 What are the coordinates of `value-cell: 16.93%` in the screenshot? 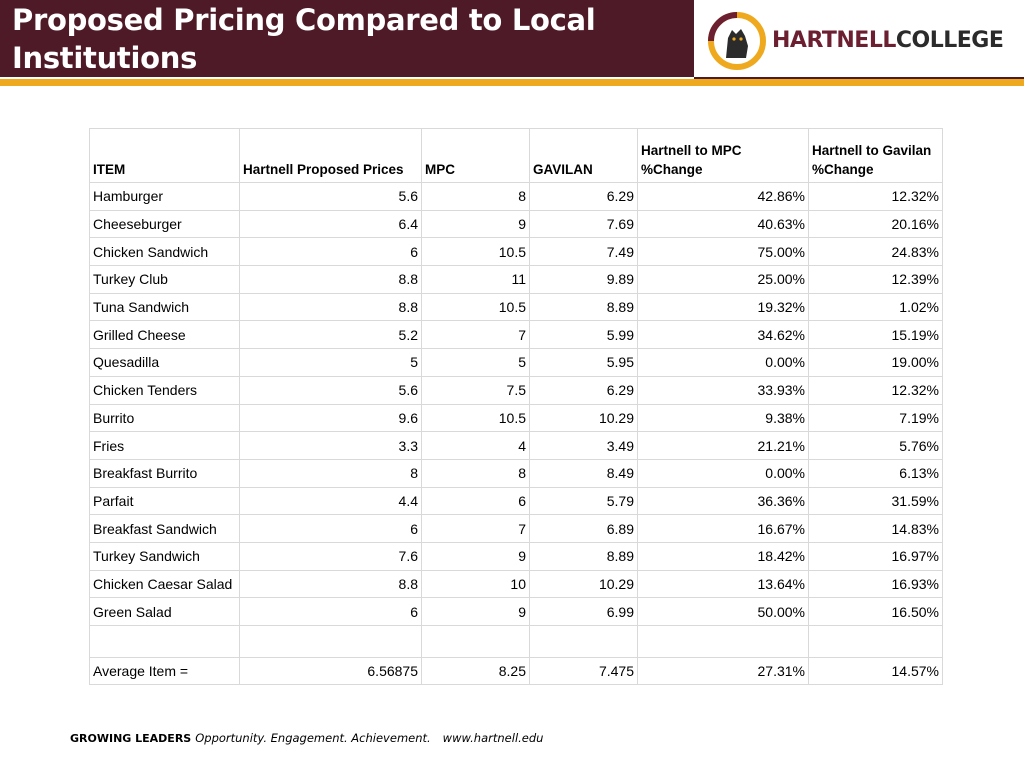 It's located at (875, 584).